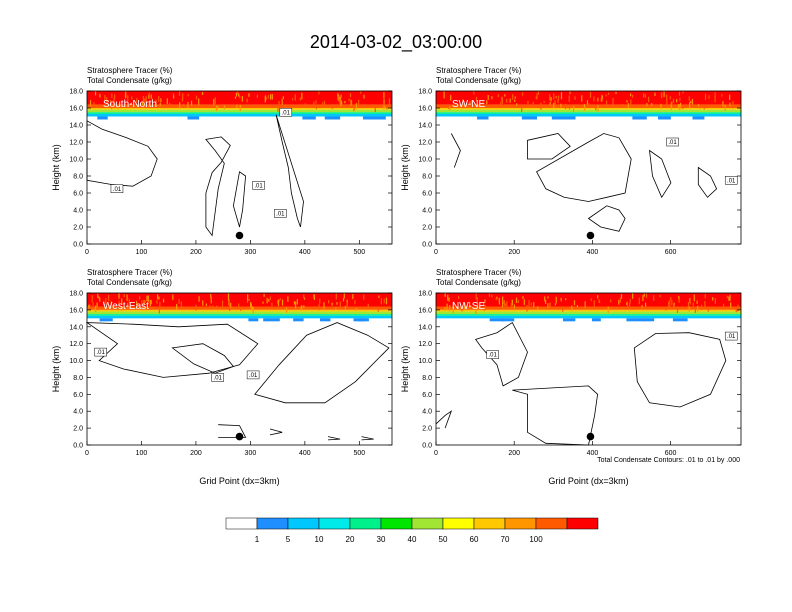 The image size is (792, 612). I want to click on plot-frame, so click(239, 369).